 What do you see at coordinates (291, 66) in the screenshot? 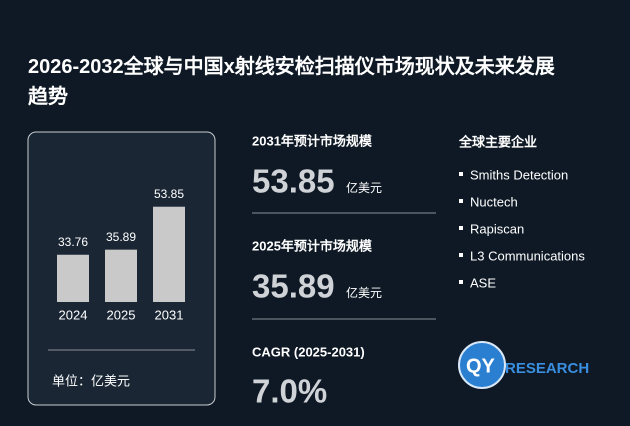
I see `title-line: 2026-2032全球与中国x射线安检扫描仪市场现状及未来发展` at bounding box center [291, 66].